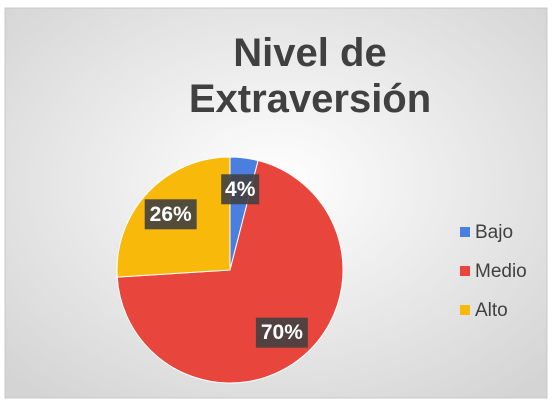 This screenshot has height=403, width=552. Describe the element at coordinates (491, 310) in the screenshot. I see `legend-label: Alto` at that location.